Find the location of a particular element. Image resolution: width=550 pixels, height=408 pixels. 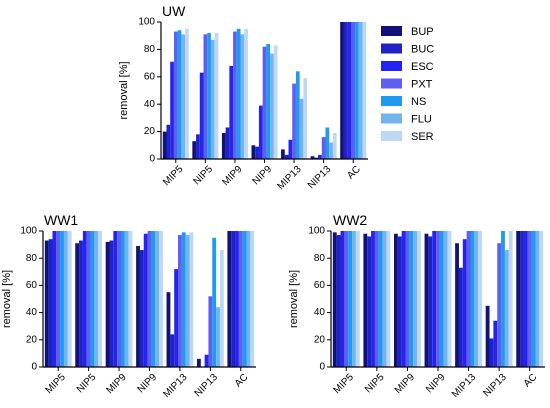

bar-bup-nip5 is located at coordinates (194, 150).